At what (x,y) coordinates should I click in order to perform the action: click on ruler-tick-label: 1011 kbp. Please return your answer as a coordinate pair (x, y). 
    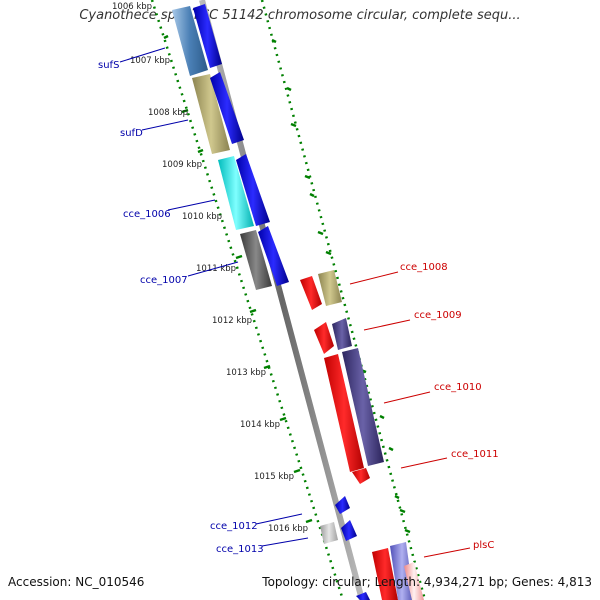
    Looking at the image, I should click on (216, 269).